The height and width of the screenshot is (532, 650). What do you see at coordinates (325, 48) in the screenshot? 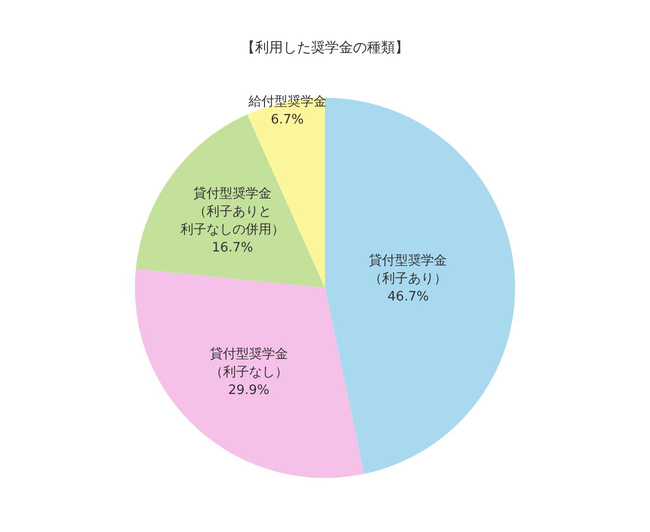
I see `chart-title: 【利用した奨学金の種類】` at bounding box center [325, 48].